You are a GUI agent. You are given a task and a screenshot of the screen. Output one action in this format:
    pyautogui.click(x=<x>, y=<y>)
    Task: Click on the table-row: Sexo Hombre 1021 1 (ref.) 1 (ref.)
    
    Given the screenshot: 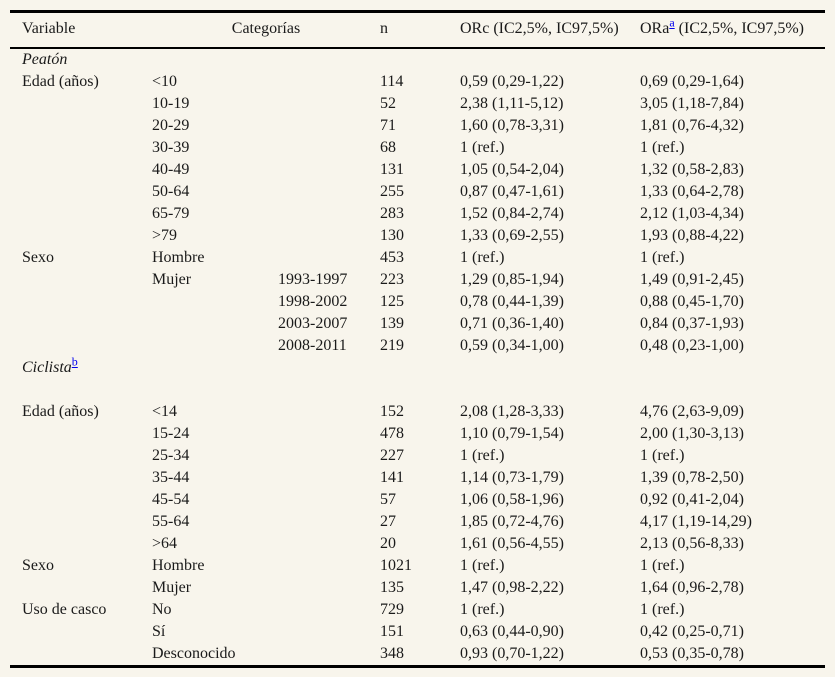 What is the action you would take?
    pyautogui.click(x=417, y=566)
    